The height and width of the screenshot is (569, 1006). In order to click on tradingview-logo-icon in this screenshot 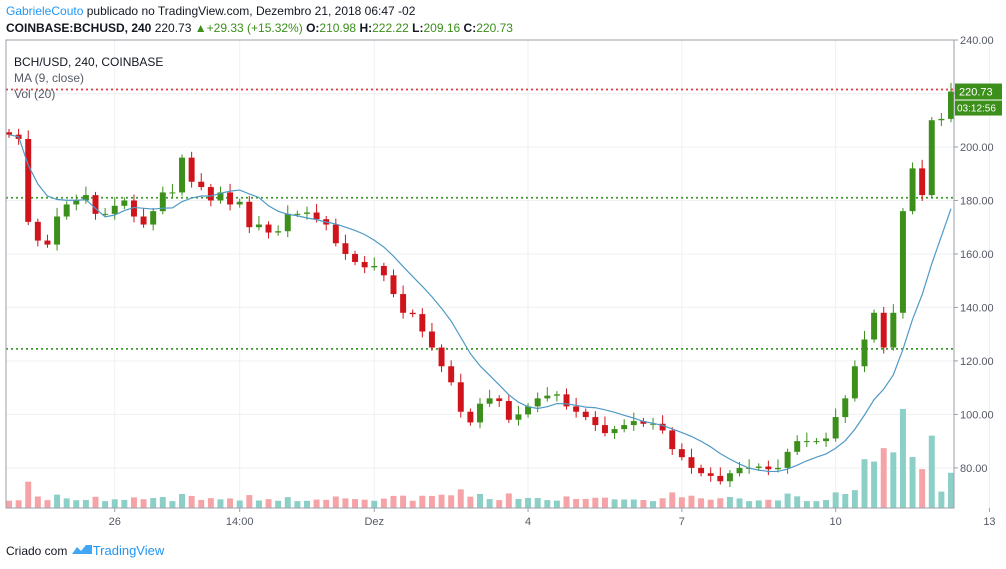, I will do `click(81, 549)`.